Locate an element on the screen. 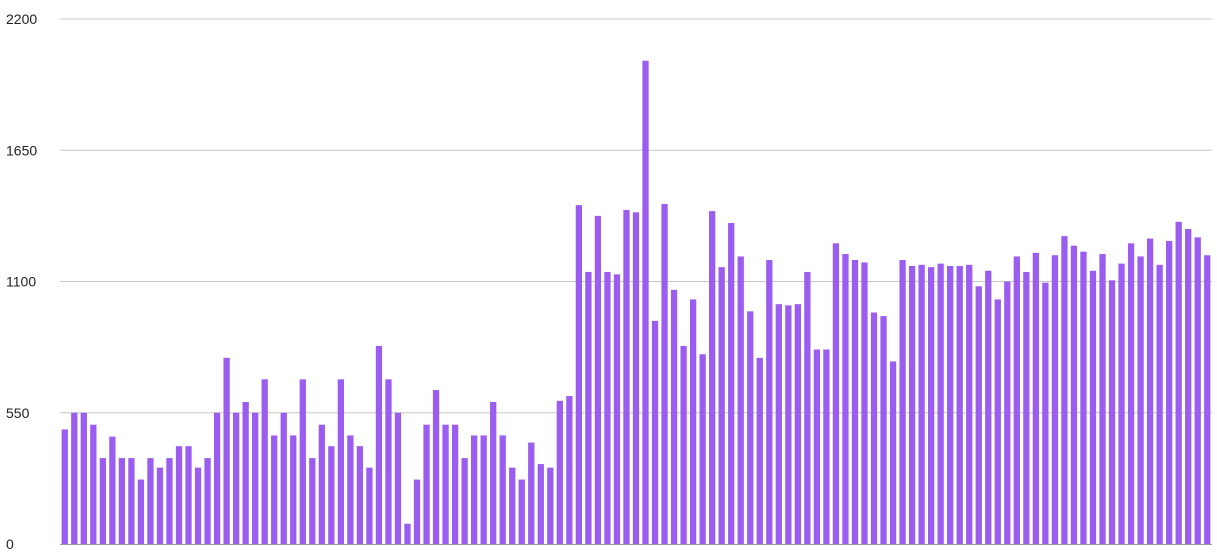 The image size is (1217, 555). y-tick-label: 1650 is located at coordinates (21, 150).